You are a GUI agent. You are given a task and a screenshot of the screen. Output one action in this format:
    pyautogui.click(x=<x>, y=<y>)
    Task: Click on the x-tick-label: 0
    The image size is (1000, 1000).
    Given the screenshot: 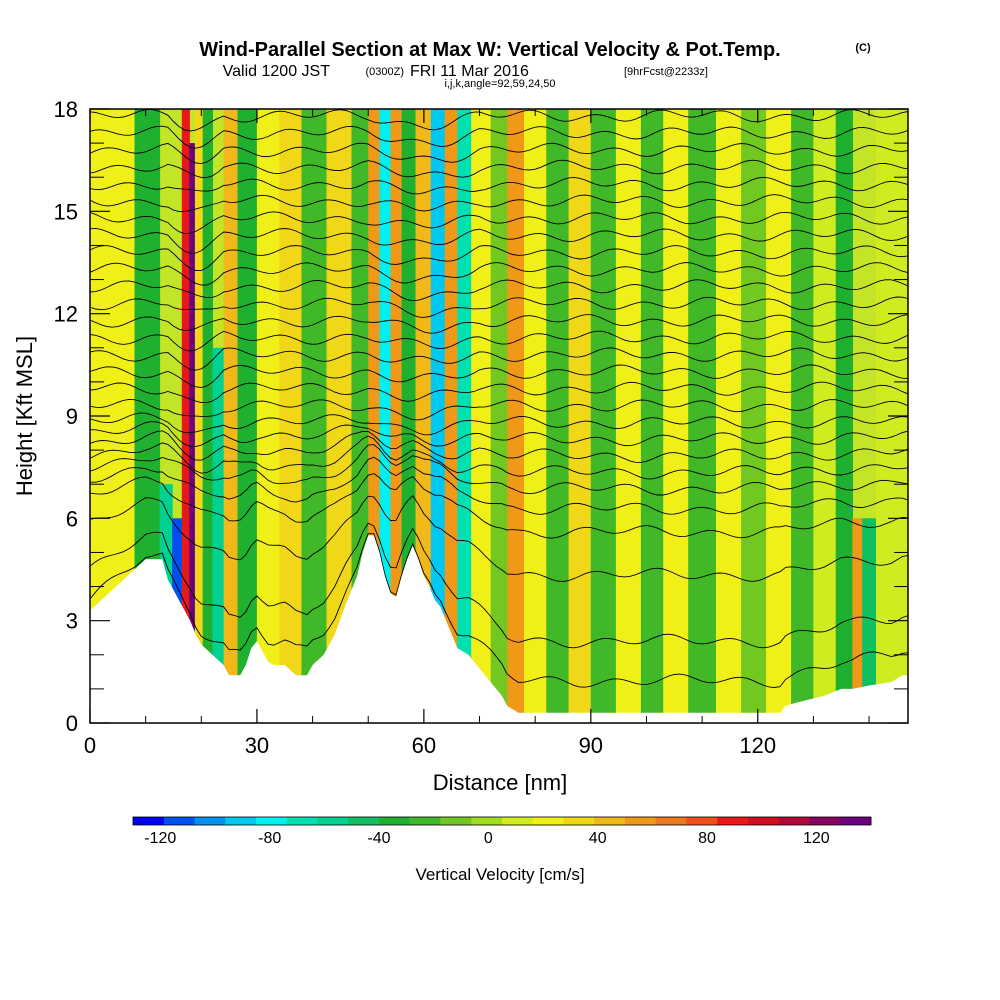 What is the action you would take?
    pyautogui.click(x=90, y=745)
    